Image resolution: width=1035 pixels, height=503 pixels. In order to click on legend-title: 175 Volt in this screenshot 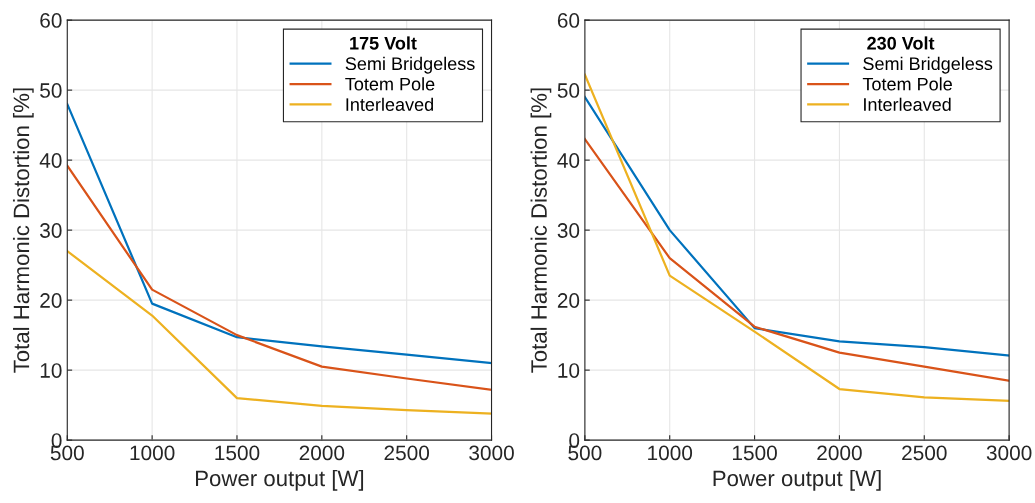, I will do `click(383, 43)`.